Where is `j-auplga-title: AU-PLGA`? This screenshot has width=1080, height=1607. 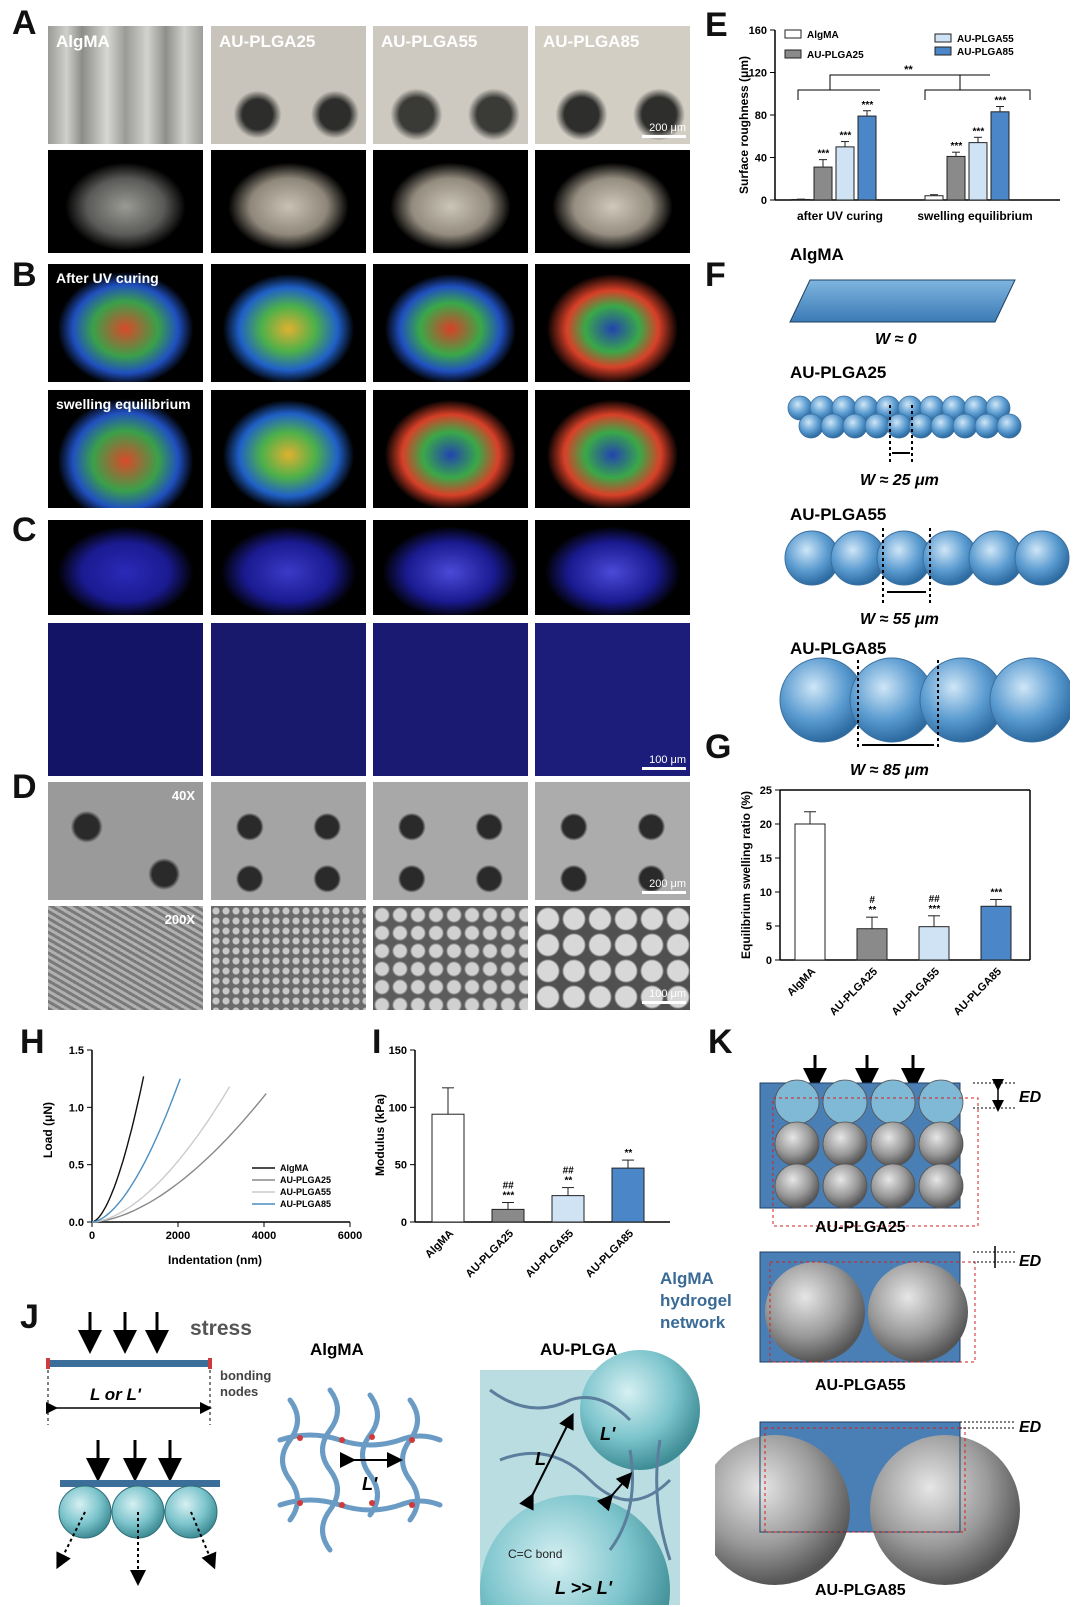
j-auplga-title: AU-PLGA is located at coordinates (578, 1349).